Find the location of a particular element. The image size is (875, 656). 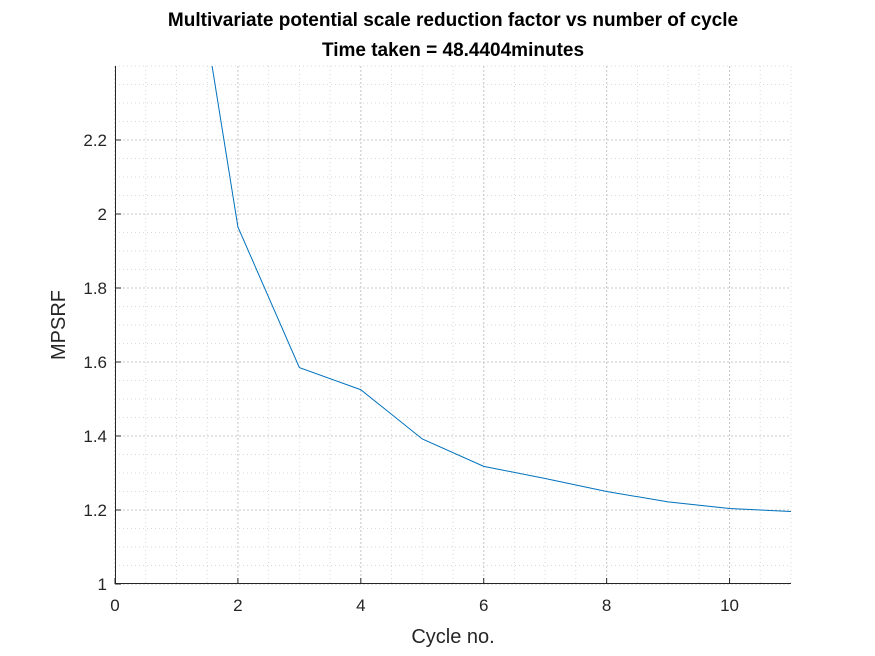

y-ticks: 1 1.2 1.4 1.6 1.8 2 2.2 is located at coordinates (102, 362).